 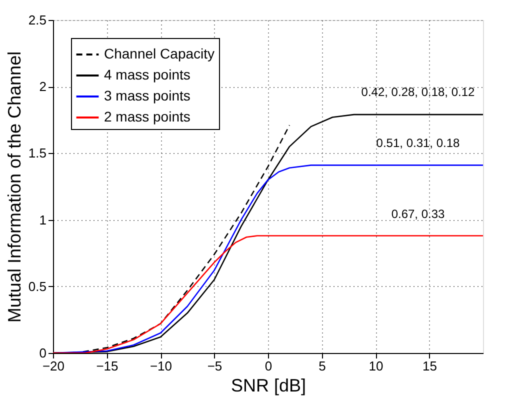 What do you see at coordinates (42, 220) in the screenshot?
I see `y-tick-label: 1` at bounding box center [42, 220].